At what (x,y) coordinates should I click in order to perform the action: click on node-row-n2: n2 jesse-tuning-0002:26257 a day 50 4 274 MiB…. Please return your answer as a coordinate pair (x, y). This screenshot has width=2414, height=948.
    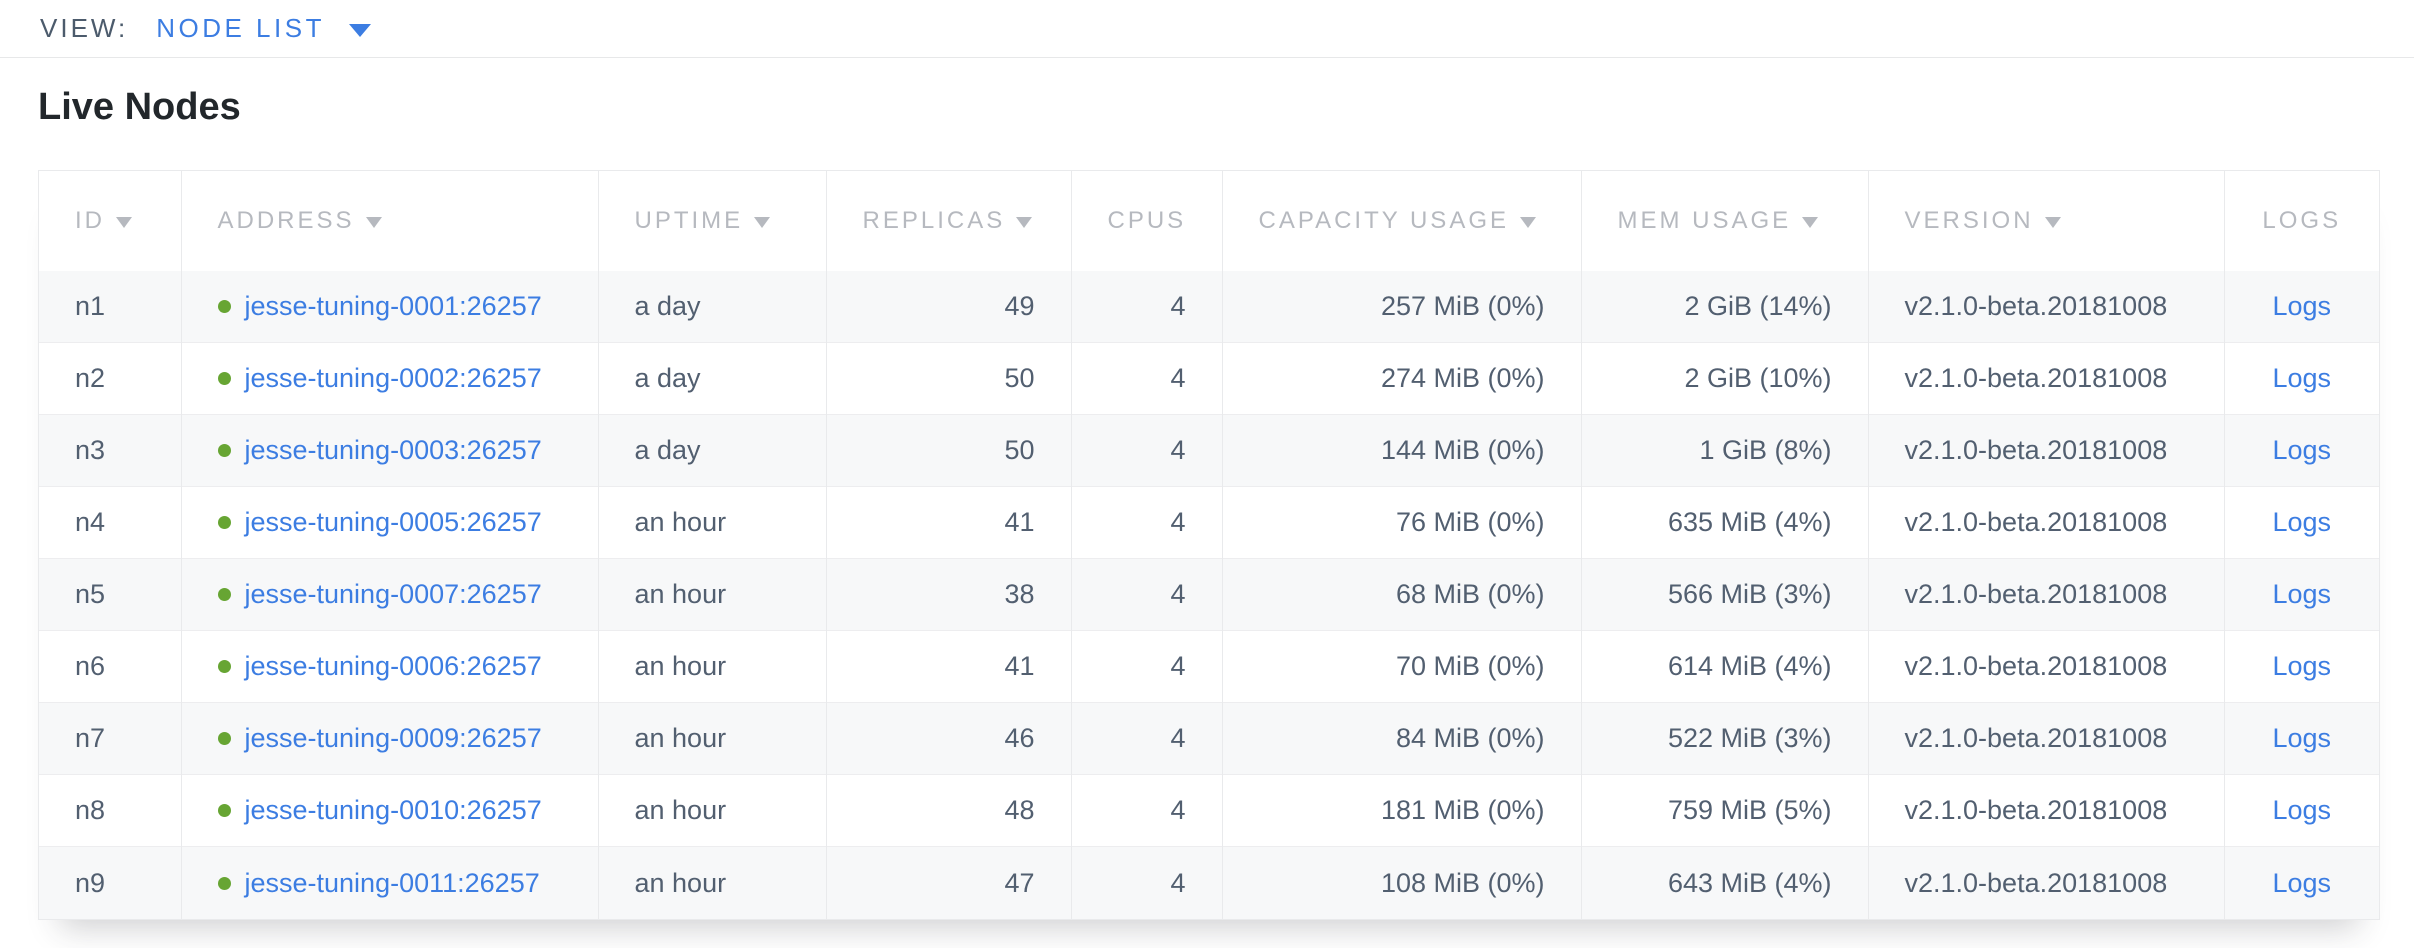
    Looking at the image, I should click on (1209, 378).